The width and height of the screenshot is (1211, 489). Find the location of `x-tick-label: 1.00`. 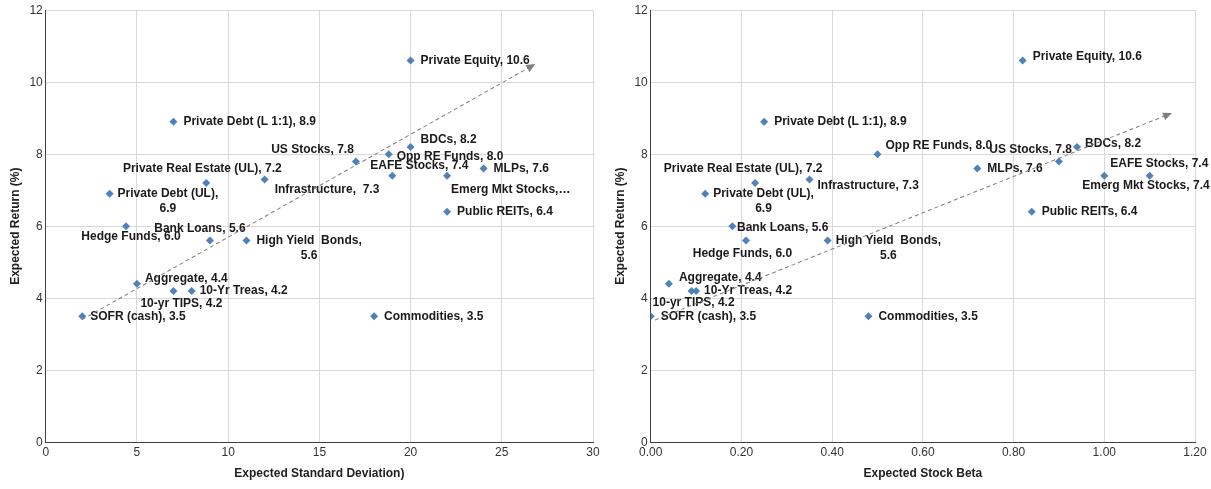

x-tick-label: 1.00 is located at coordinates (1104, 451).